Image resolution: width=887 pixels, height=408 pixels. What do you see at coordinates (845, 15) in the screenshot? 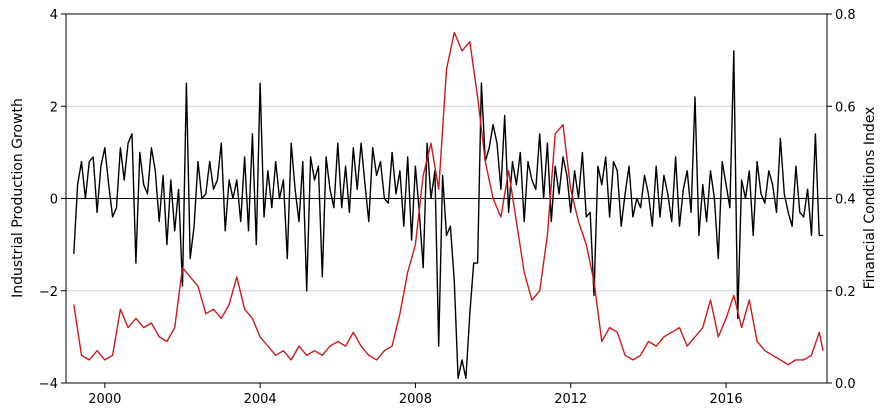
I see `y-right-tick-label: 0.8` at bounding box center [845, 15].